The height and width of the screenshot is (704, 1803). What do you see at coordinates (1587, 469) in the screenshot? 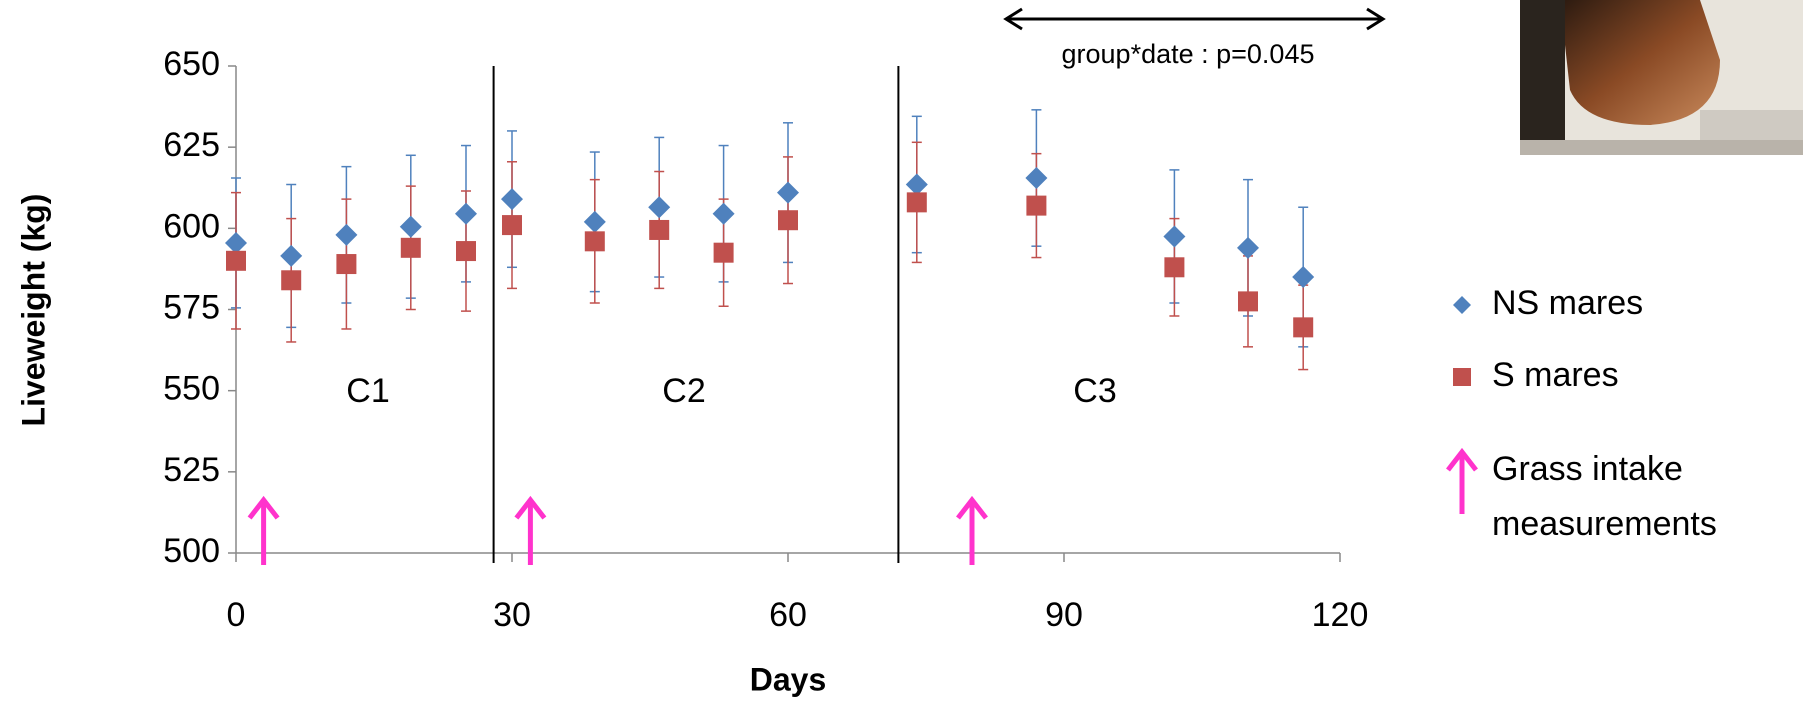
I see `legend-label: Grass intake` at bounding box center [1587, 469].